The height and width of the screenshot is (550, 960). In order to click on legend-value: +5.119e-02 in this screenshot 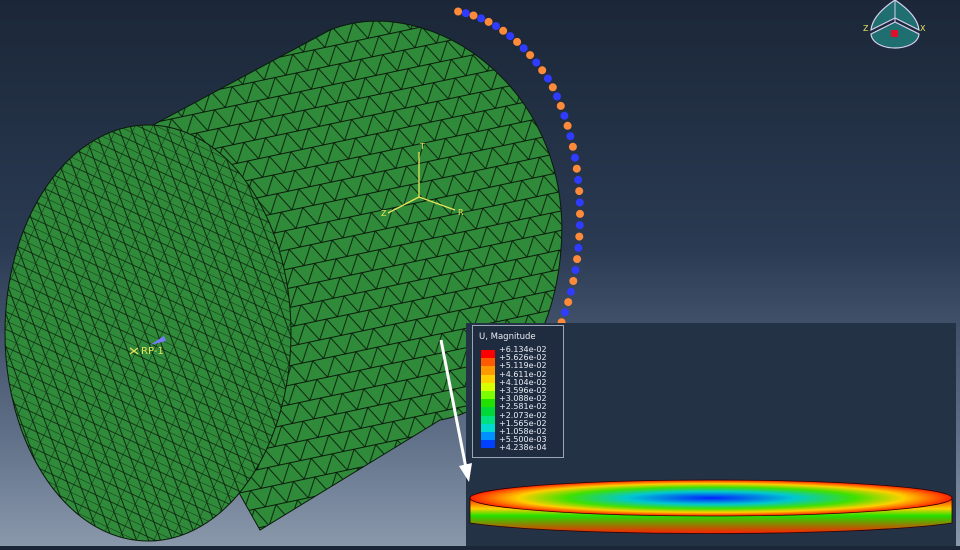, I will do `click(523, 366)`.